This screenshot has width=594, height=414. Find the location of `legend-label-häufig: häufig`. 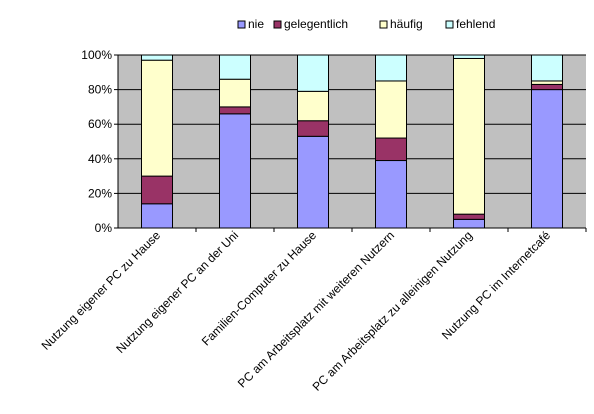

legend-label-häufig: häufig is located at coordinates (406, 24).